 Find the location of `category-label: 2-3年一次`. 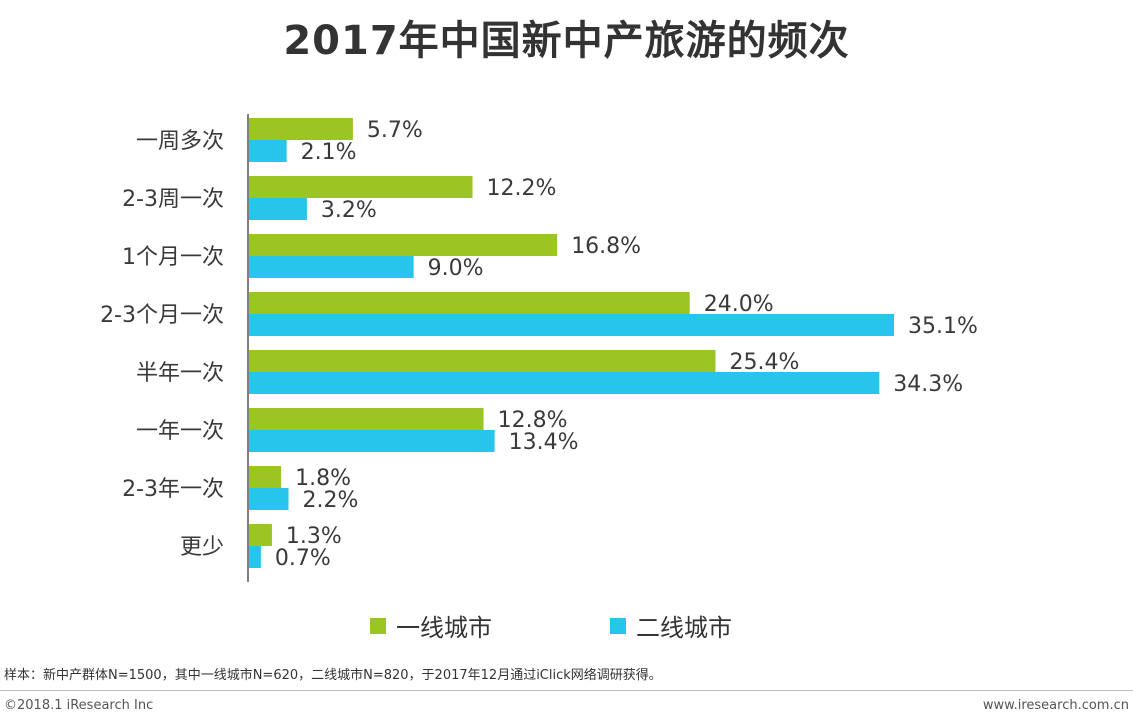

category-label: 2-3年一次 is located at coordinates (173, 489).